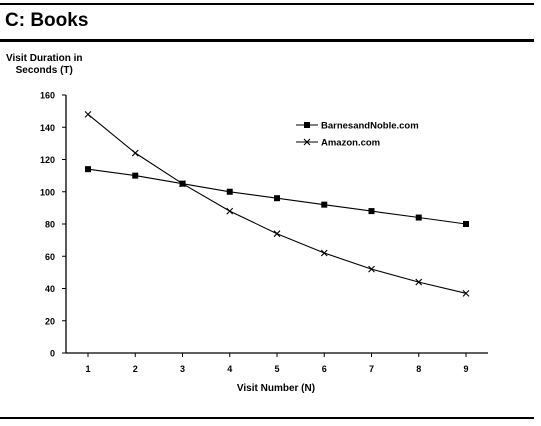 The width and height of the screenshot is (541, 426). Describe the element at coordinates (44, 64) in the screenshot. I see `y-axis-label: Visit Duration in Seconds (T)` at that location.